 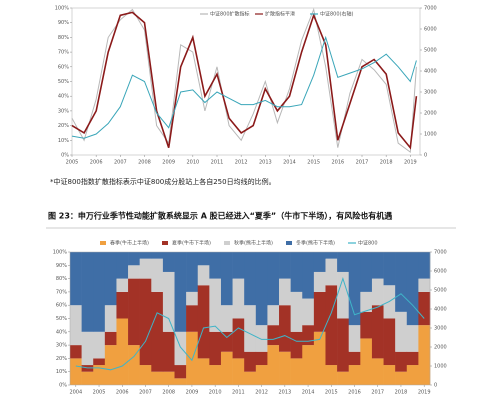 What do you see at coordinates (410, 163) in the screenshot?
I see `x-tick-label: 2019` at bounding box center [410, 163].